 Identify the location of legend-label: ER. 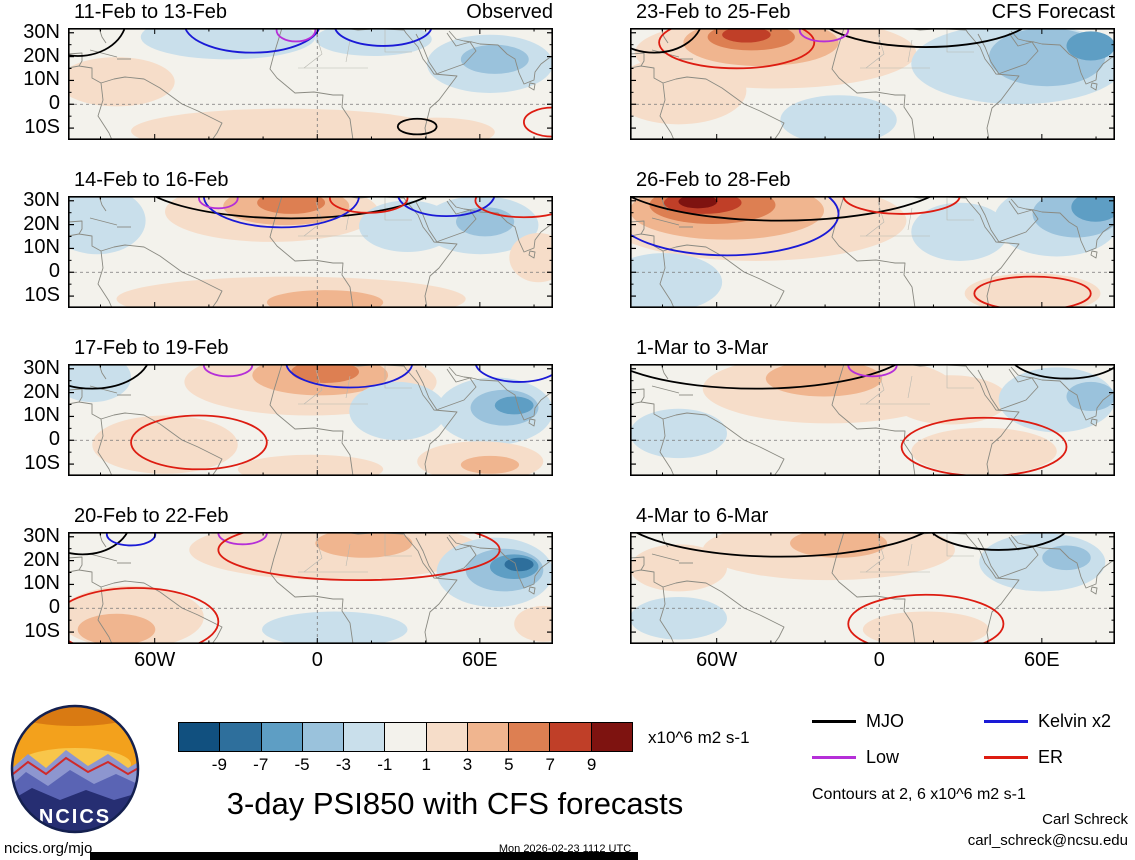
(1051, 757).